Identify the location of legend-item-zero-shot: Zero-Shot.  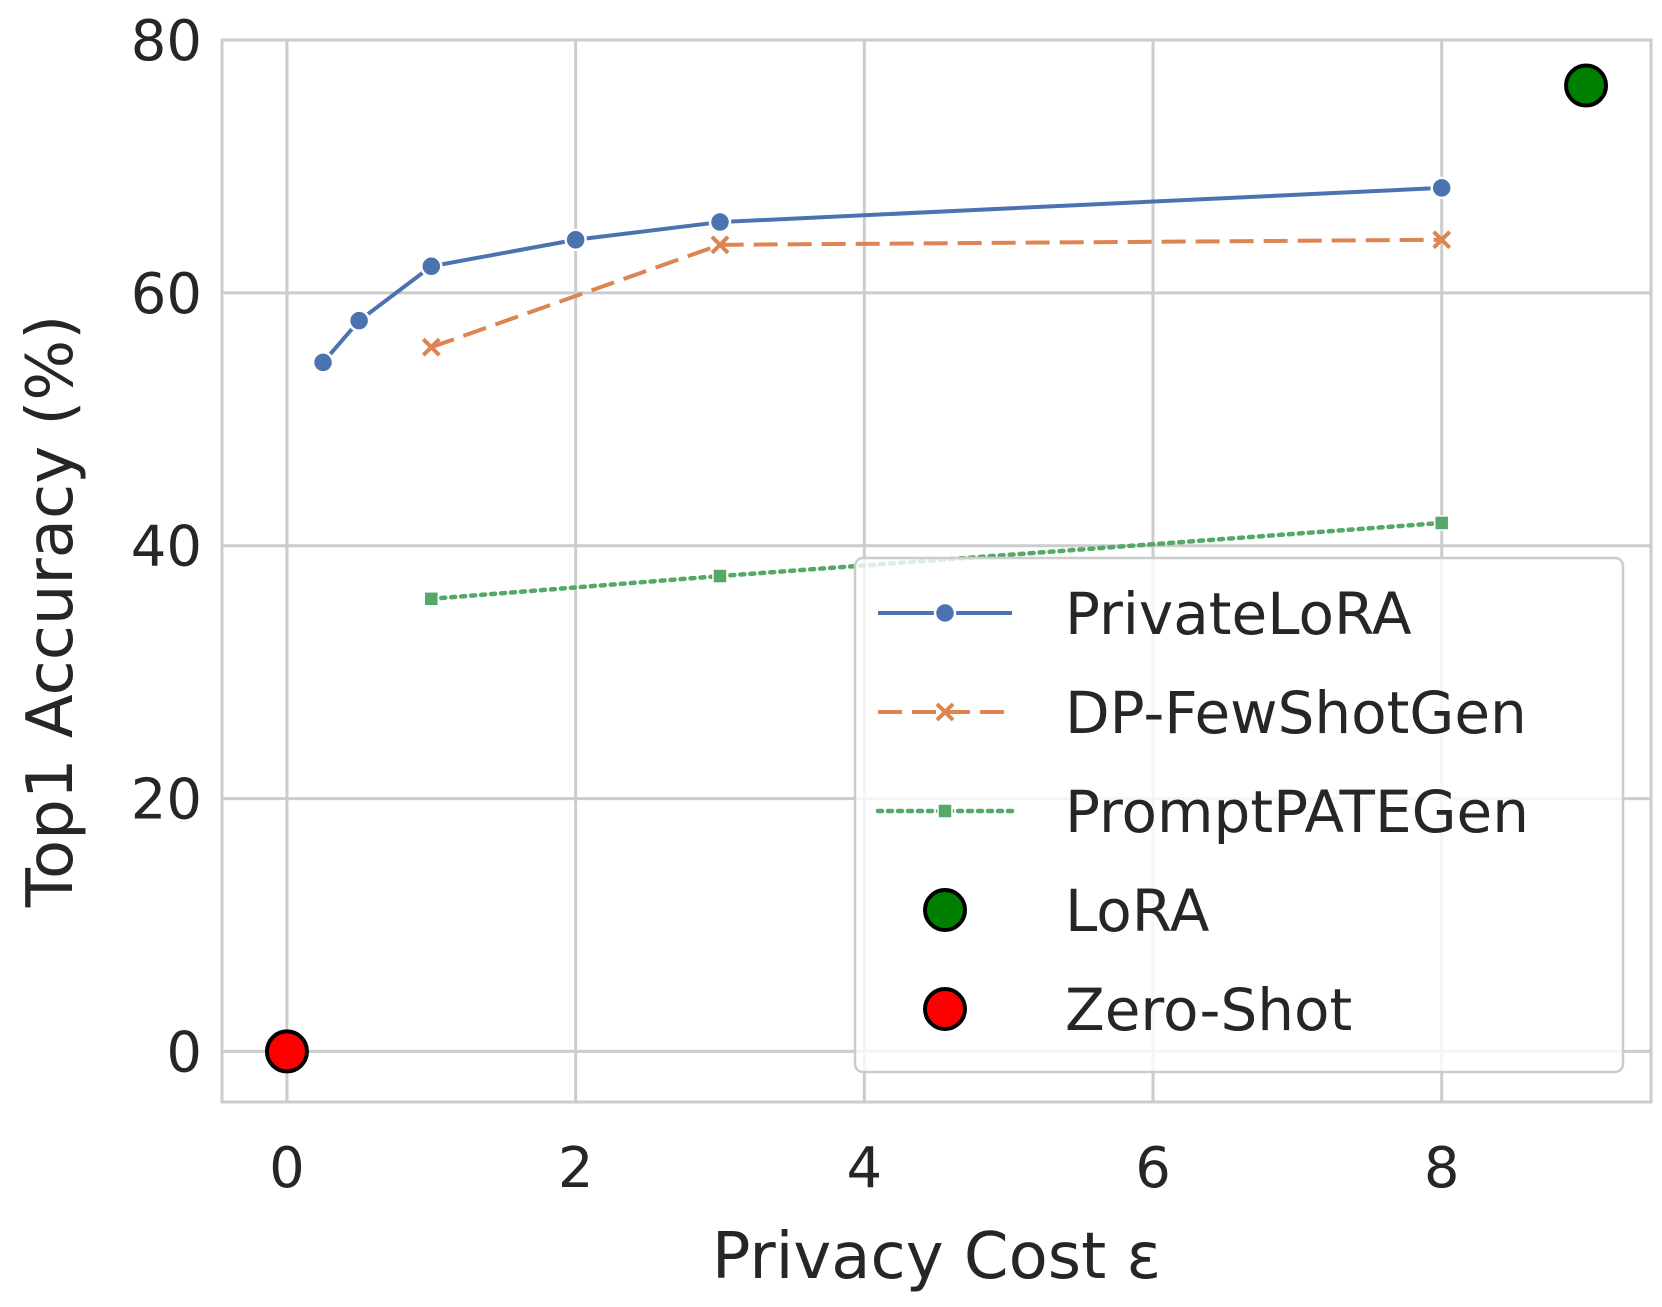
(1137, 1010).